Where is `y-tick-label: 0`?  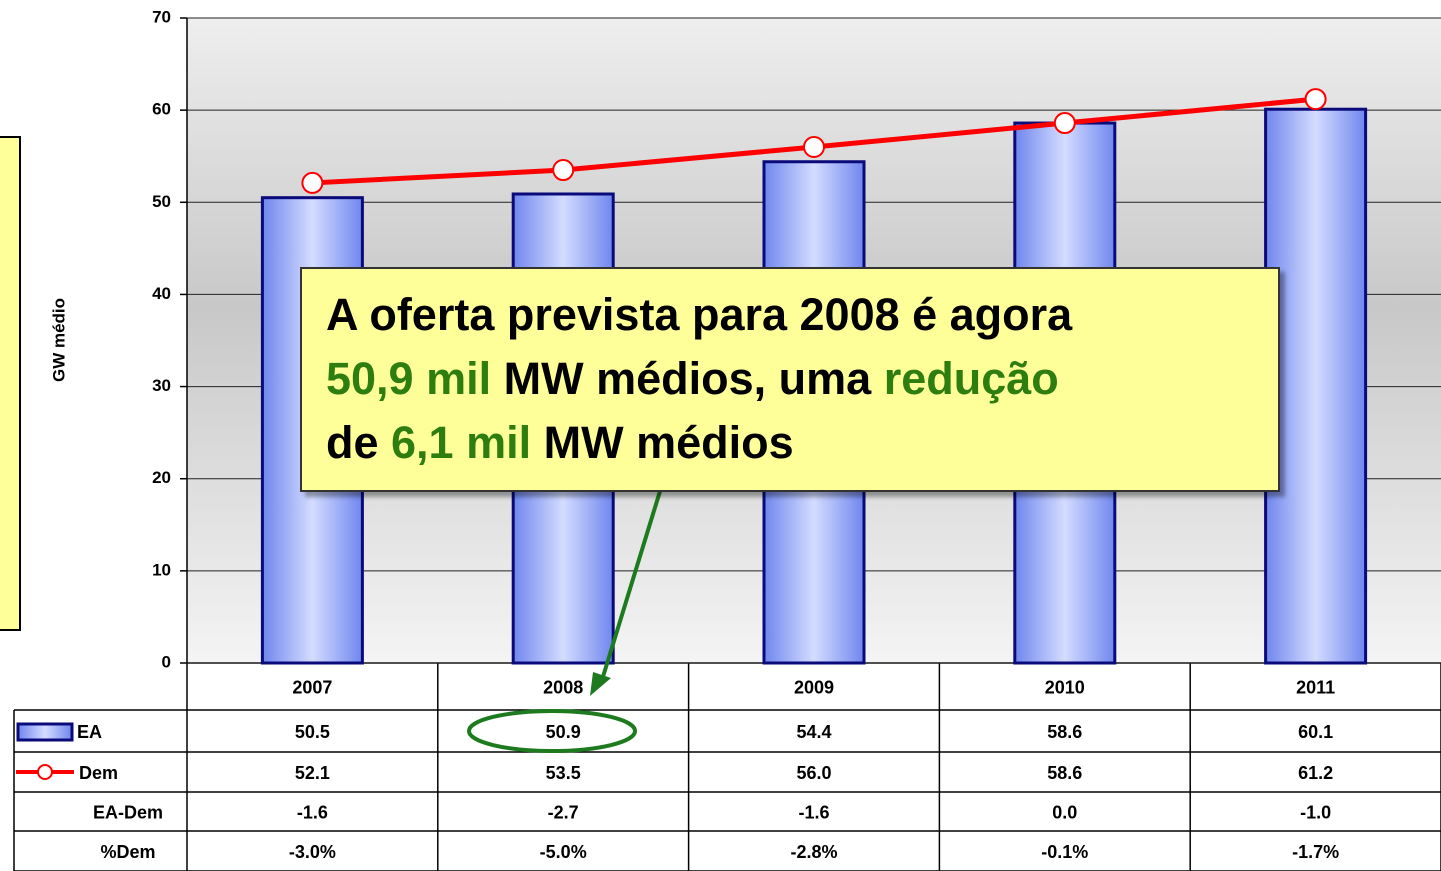
y-tick-label: 0 is located at coordinates (166, 661).